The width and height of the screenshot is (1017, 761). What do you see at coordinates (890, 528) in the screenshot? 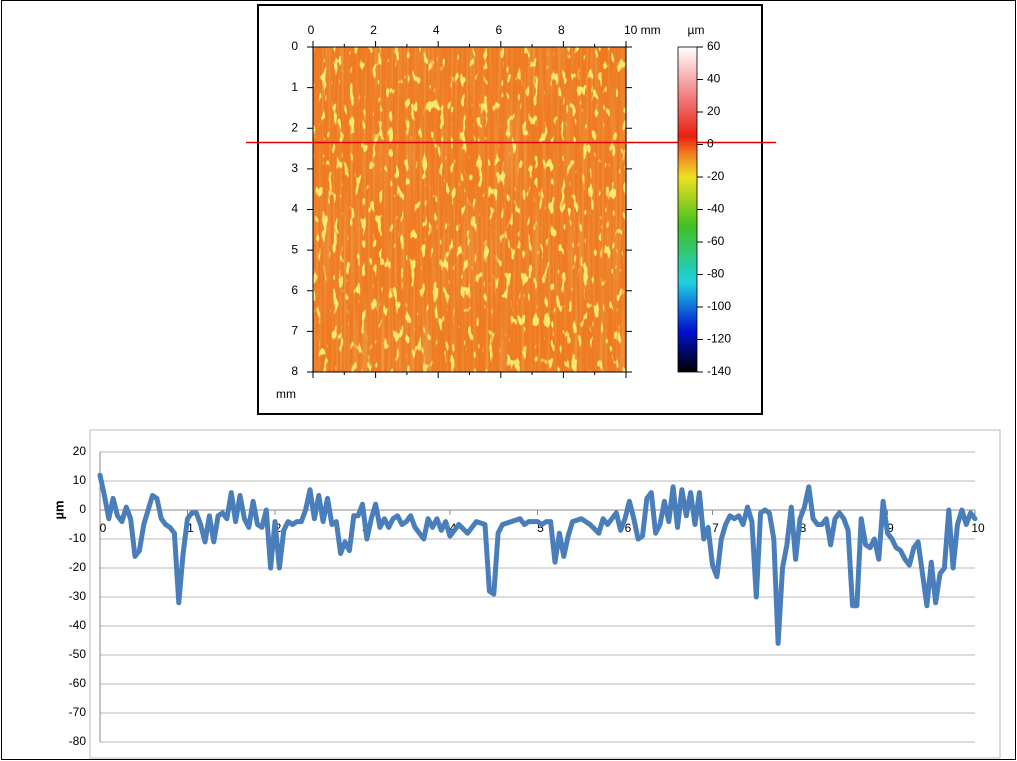
I see `x-tick-label: 9` at bounding box center [890, 528].